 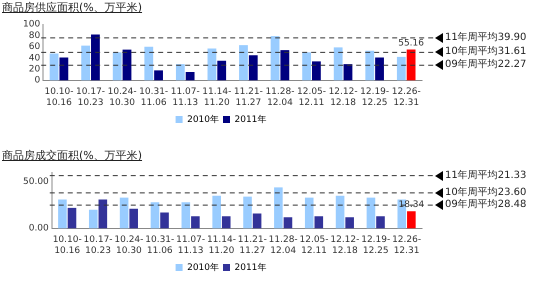 I want to click on ref-line-label: 11年周平均39.90, so click(x=485, y=37).